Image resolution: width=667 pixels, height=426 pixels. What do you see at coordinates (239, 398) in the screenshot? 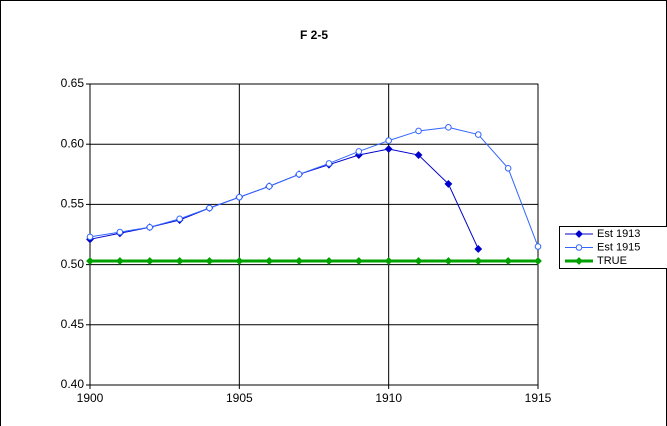
I see `x-tick-label: 1905` at bounding box center [239, 398].